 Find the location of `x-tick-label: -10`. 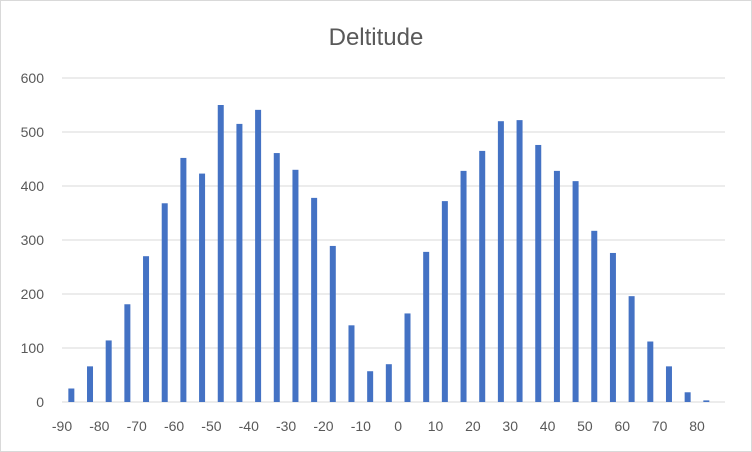

x-tick-label: -10 is located at coordinates (361, 426).